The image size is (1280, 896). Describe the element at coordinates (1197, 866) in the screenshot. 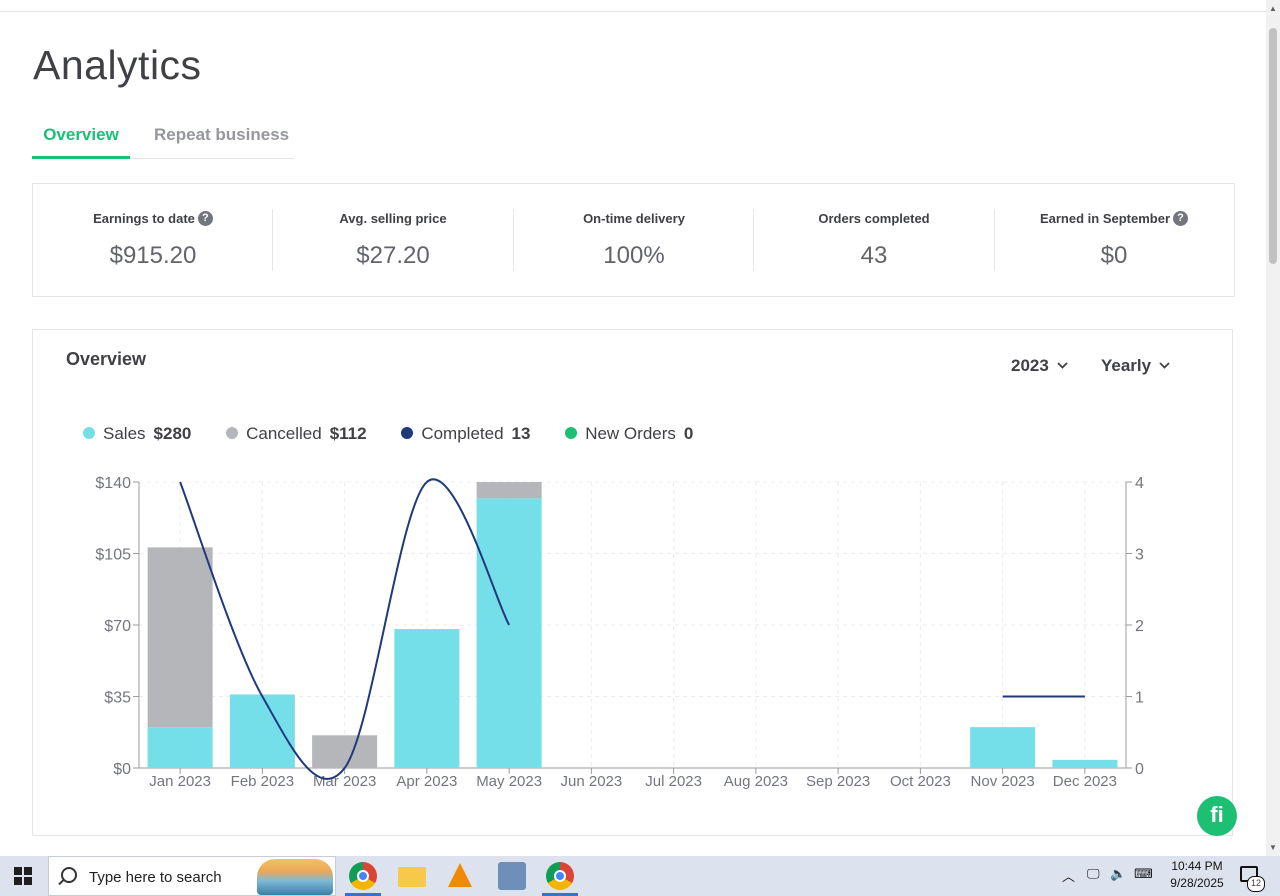

I see `clock-time: 10:44 PM` at that location.